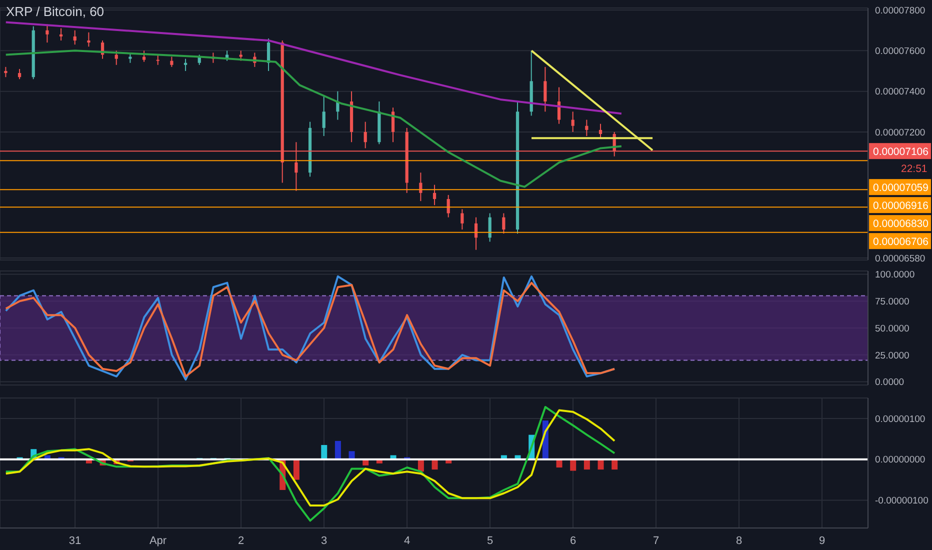 The image size is (932, 550). Describe the element at coordinates (324, 540) in the screenshot. I see `x-tick-label: 3` at that location.